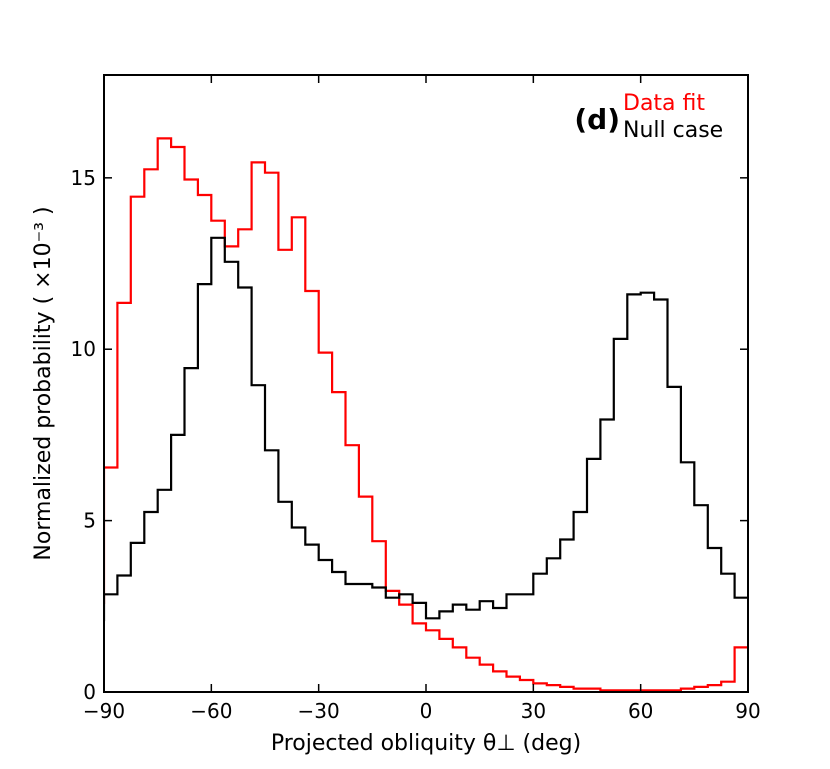 The image size is (830, 769). Describe the element at coordinates (89, 692) in the screenshot. I see `y-tick-label: 0` at that location.